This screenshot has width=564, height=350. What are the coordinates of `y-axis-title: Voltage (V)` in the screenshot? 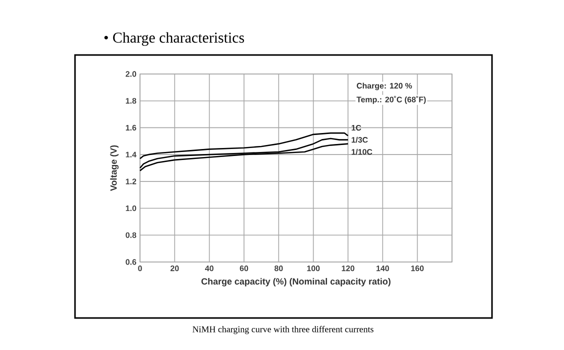 It's located at (114, 168).